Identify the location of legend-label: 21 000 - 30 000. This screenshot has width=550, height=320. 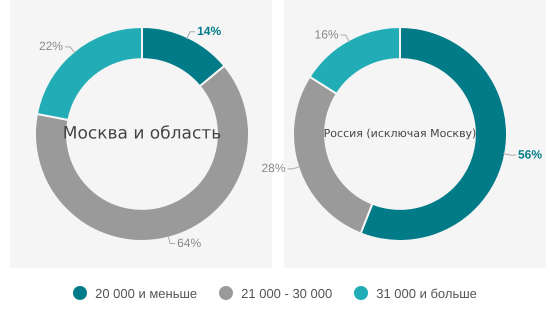
(286, 293).